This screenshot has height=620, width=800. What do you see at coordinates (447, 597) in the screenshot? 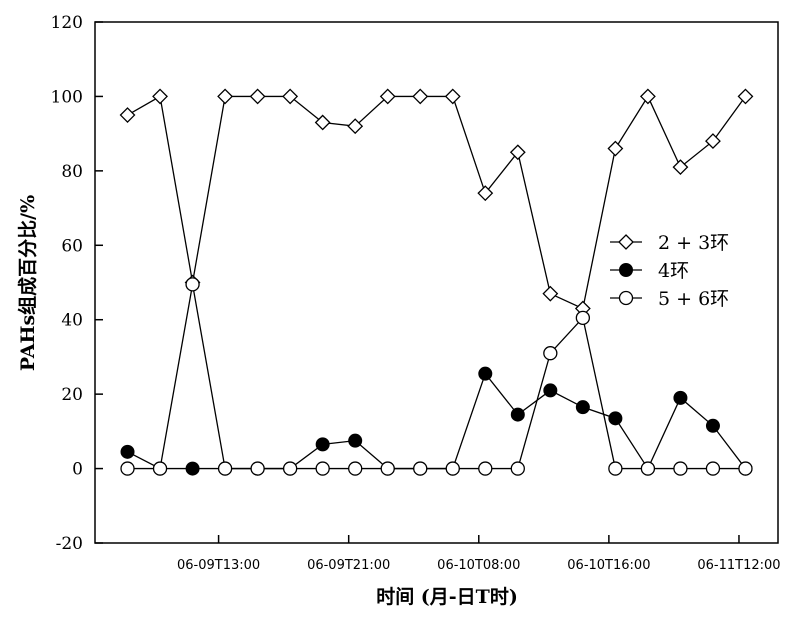
I see `x-axis-title: 时间 (月-日T时)` at bounding box center [447, 597].